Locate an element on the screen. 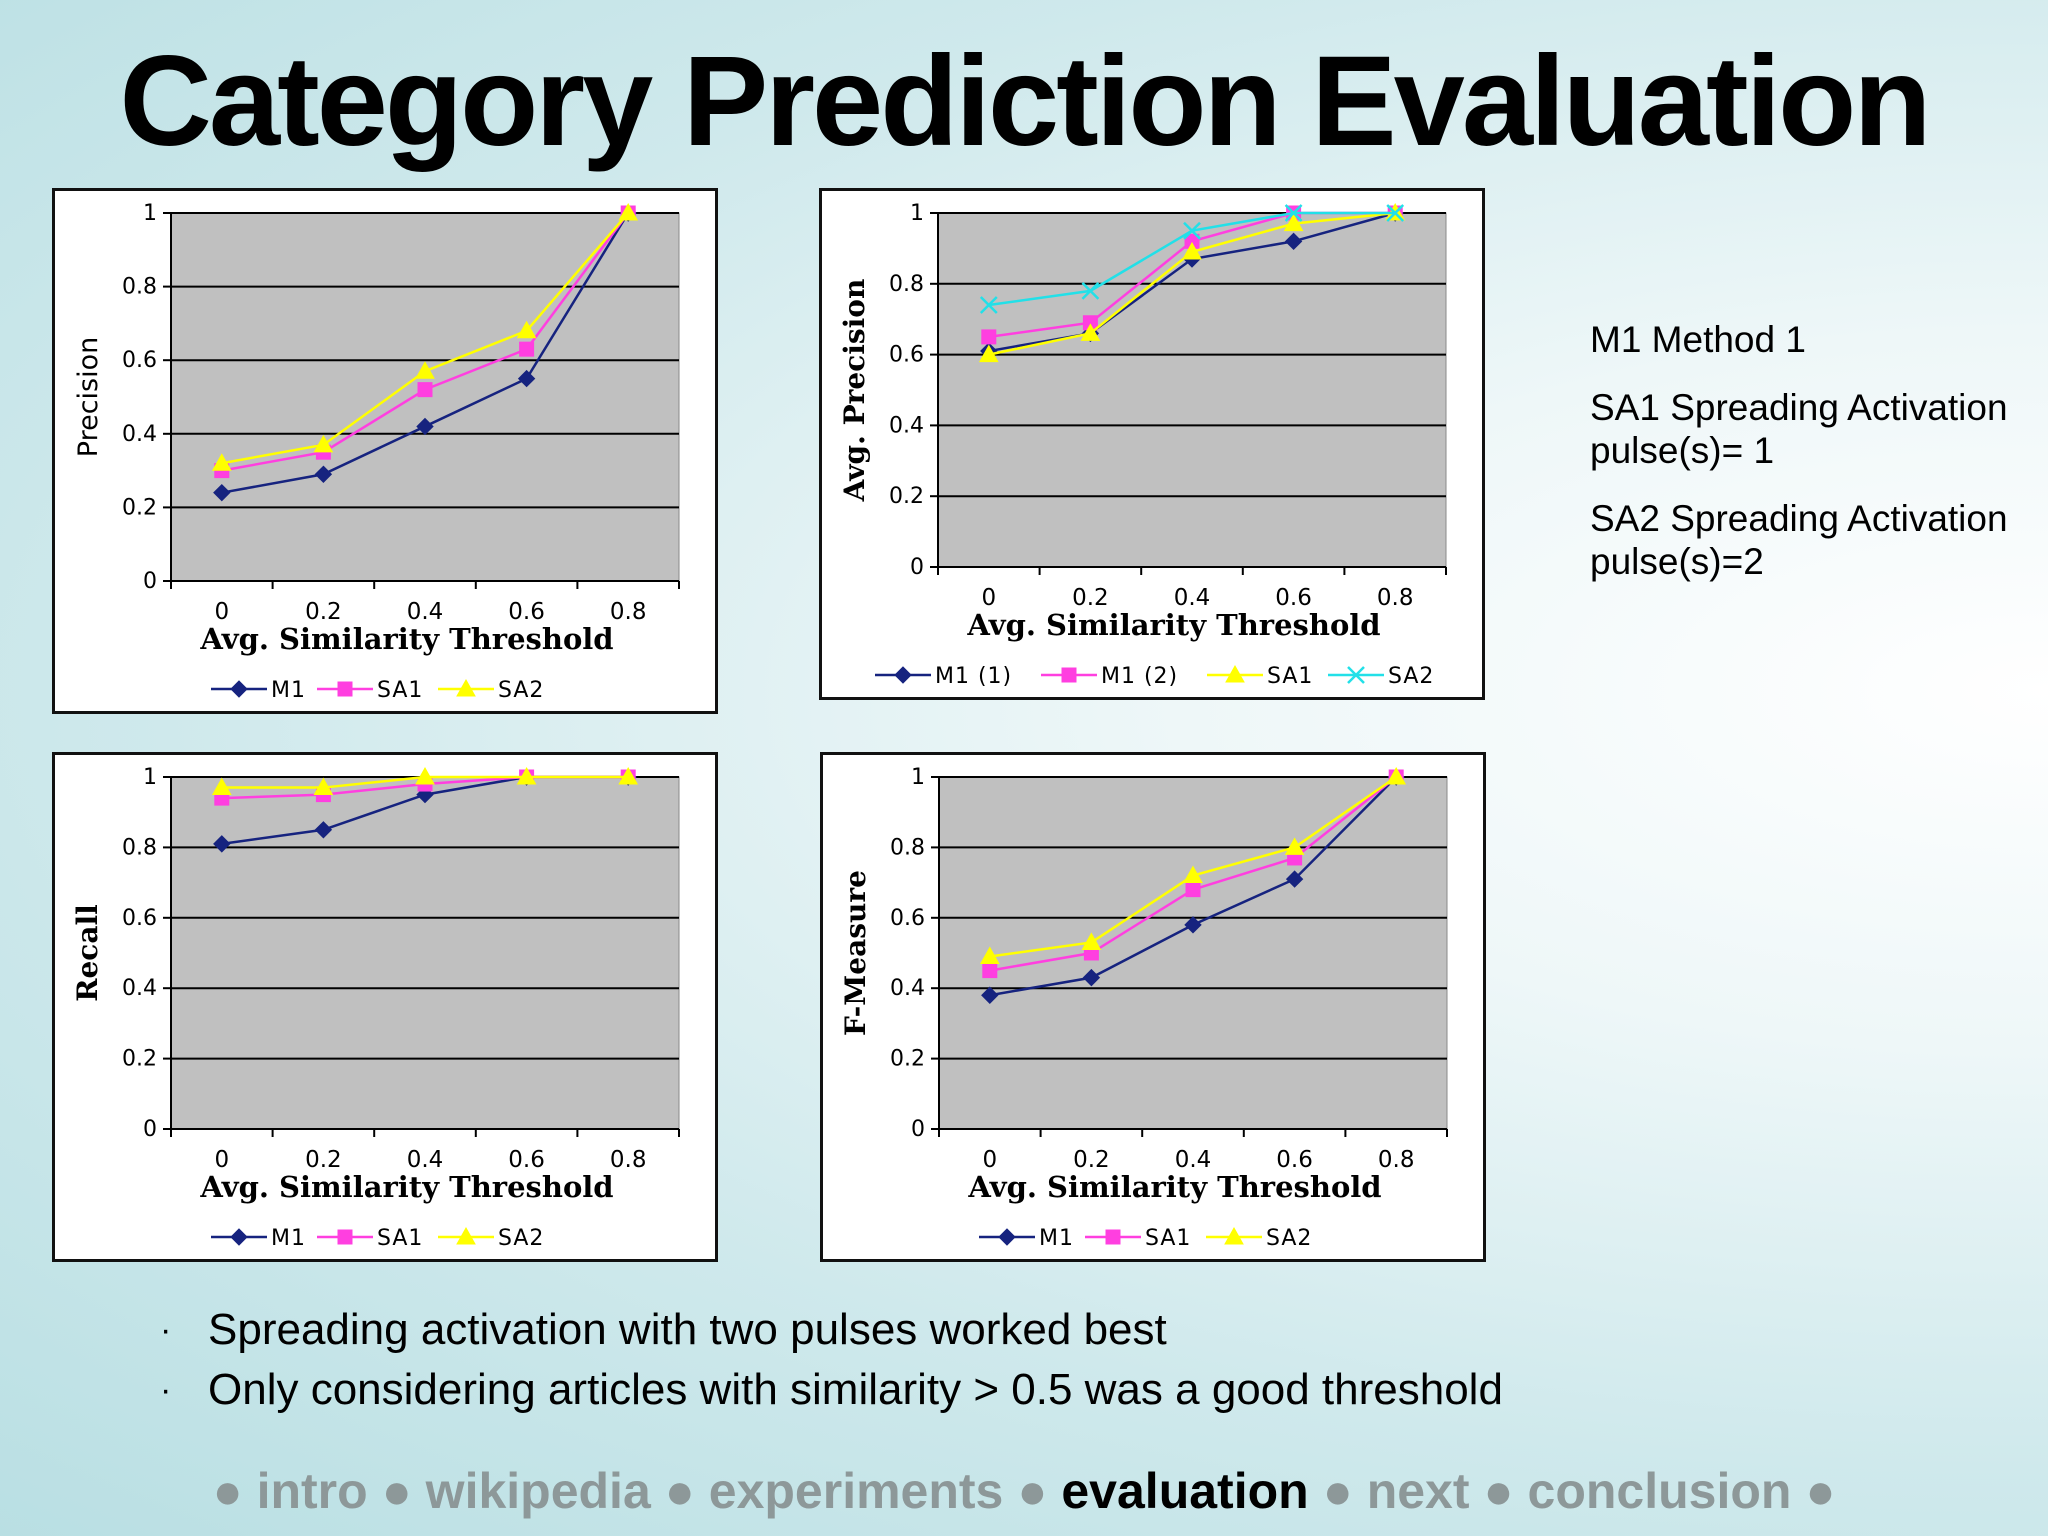  nav-item-evaluation: evaluation is located at coordinates (1185, 1491).